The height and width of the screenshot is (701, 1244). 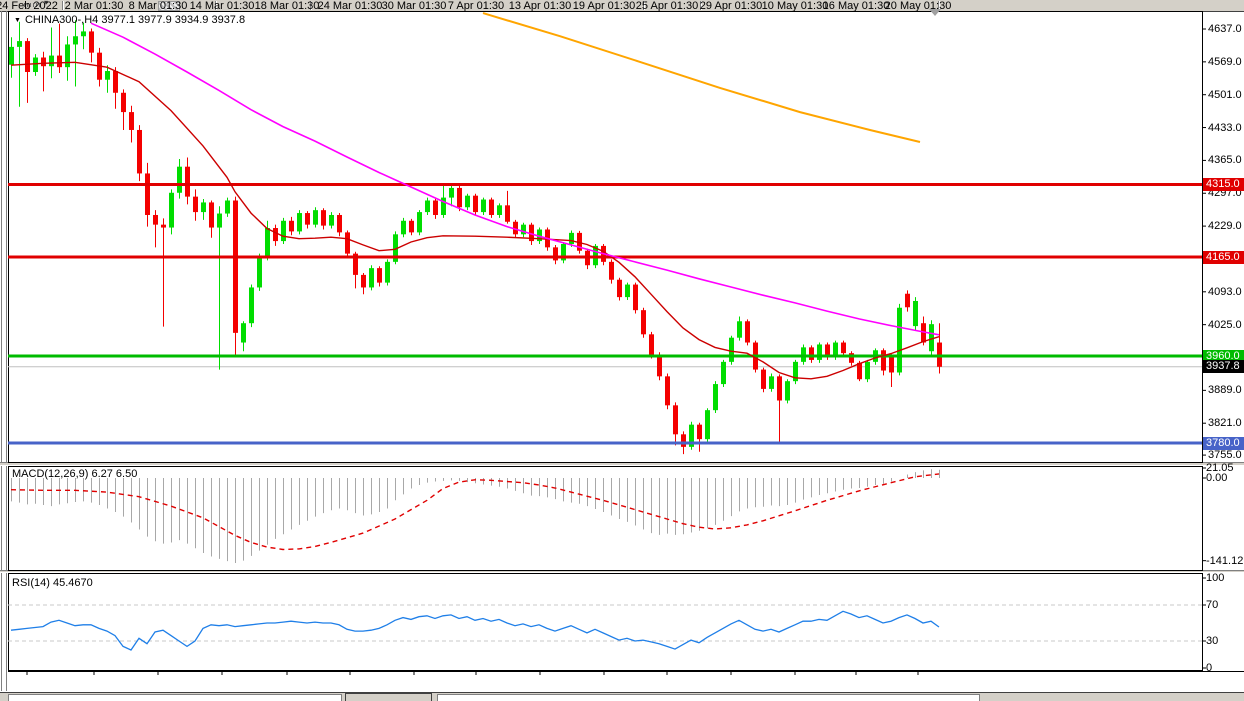 I want to click on price-axis-label: 4433.0, so click(x=1225, y=127).